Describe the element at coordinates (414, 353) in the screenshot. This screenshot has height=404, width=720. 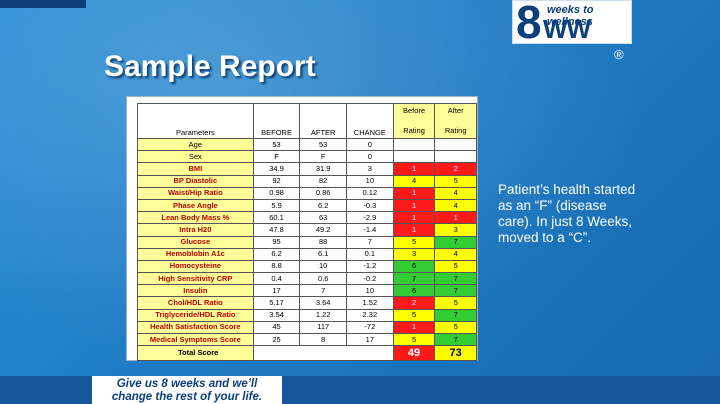
I see `total-before-rating: 49` at that location.